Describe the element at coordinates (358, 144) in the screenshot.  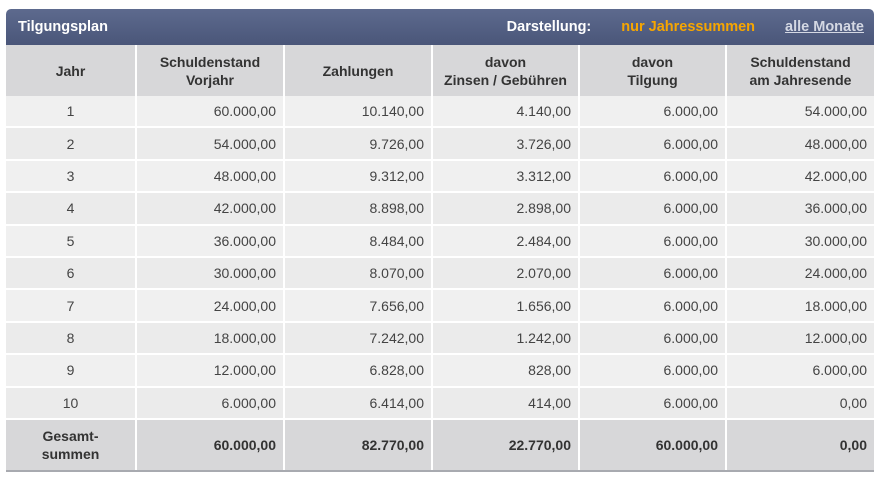
I see `cell-payments: 9.726,00` at that location.